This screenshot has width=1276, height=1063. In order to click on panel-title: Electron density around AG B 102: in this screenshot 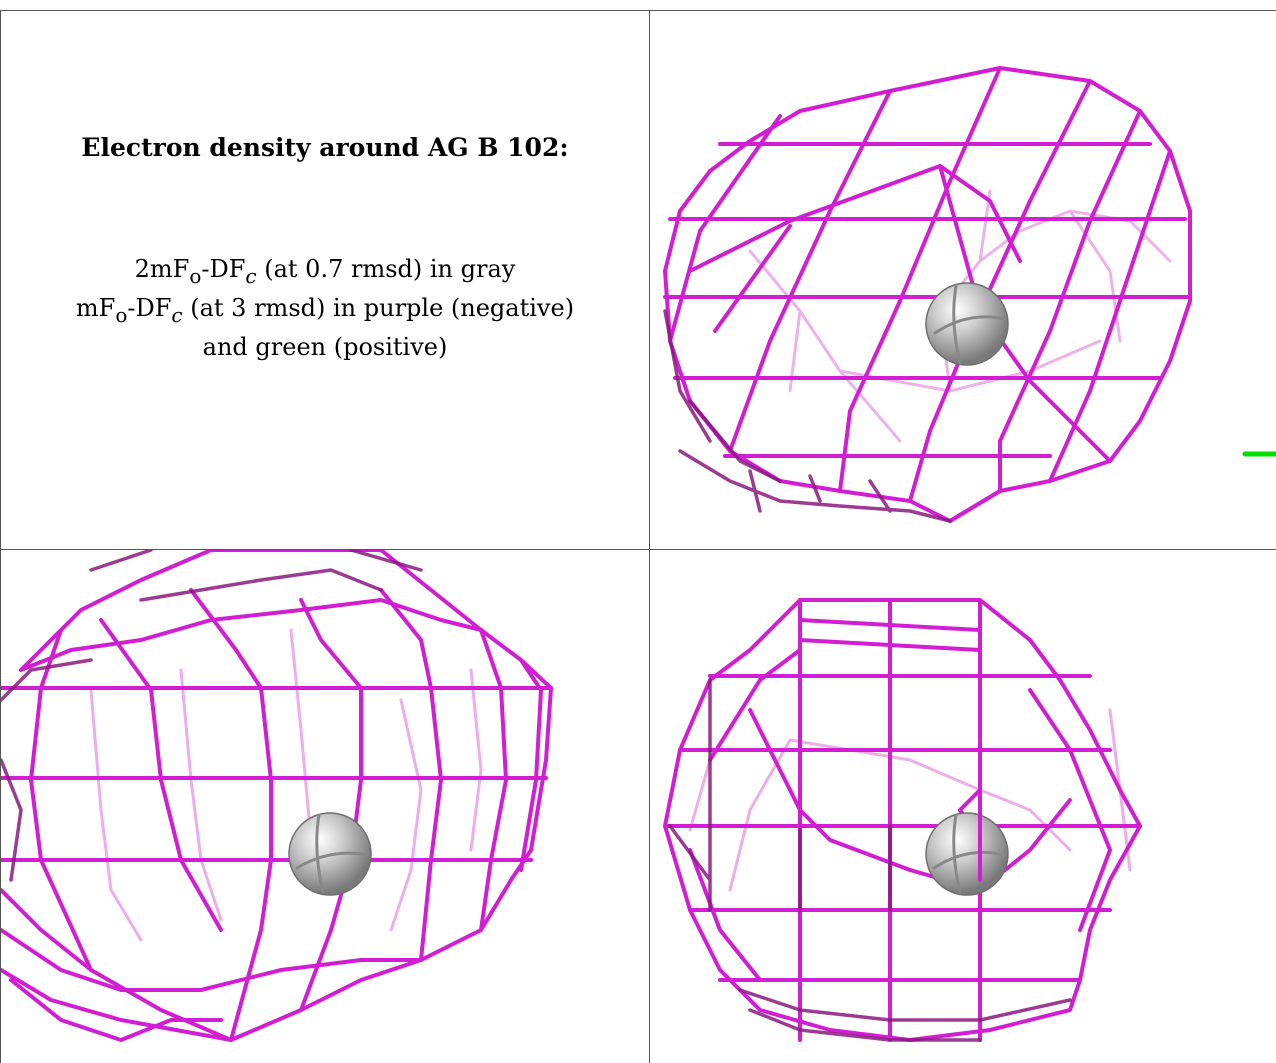, I will do `click(325, 147)`.